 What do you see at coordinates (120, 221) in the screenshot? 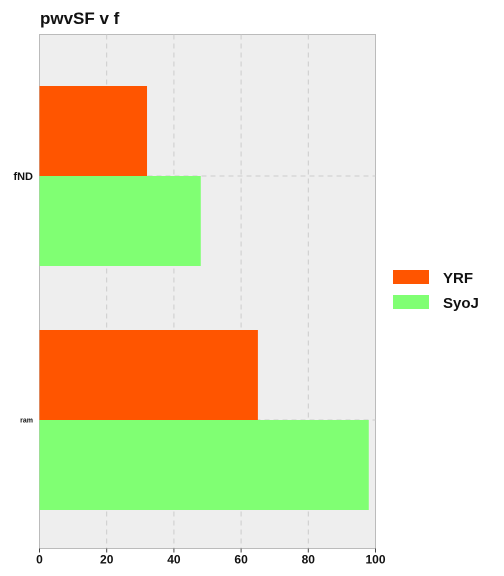
I see `bar-SyoJ-fND` at bounding box center [120, 221].